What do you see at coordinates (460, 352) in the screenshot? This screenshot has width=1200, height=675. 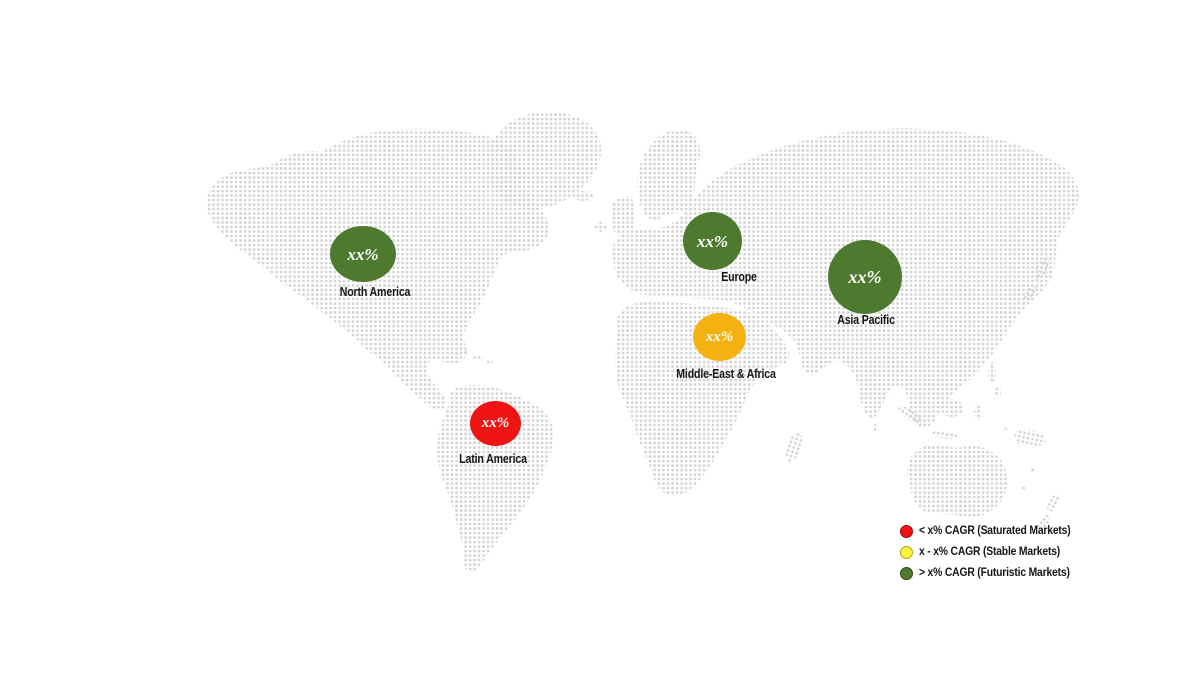 I see `island-cuba` at bounding box center [460, 352].